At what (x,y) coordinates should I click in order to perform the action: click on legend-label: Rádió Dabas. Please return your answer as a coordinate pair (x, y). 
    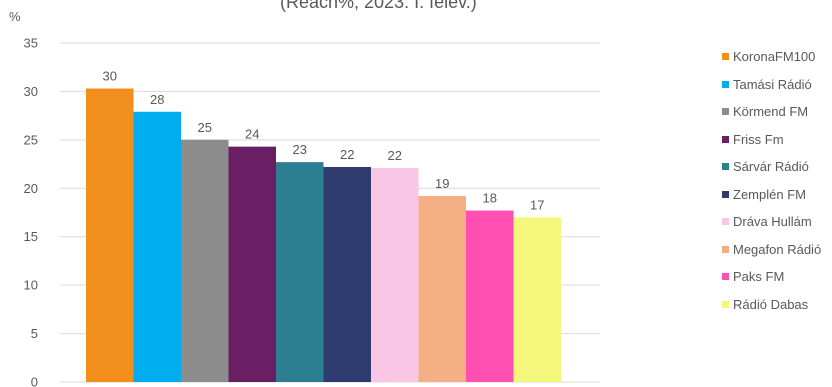
    Looking at the image, I should click on (771, 304).